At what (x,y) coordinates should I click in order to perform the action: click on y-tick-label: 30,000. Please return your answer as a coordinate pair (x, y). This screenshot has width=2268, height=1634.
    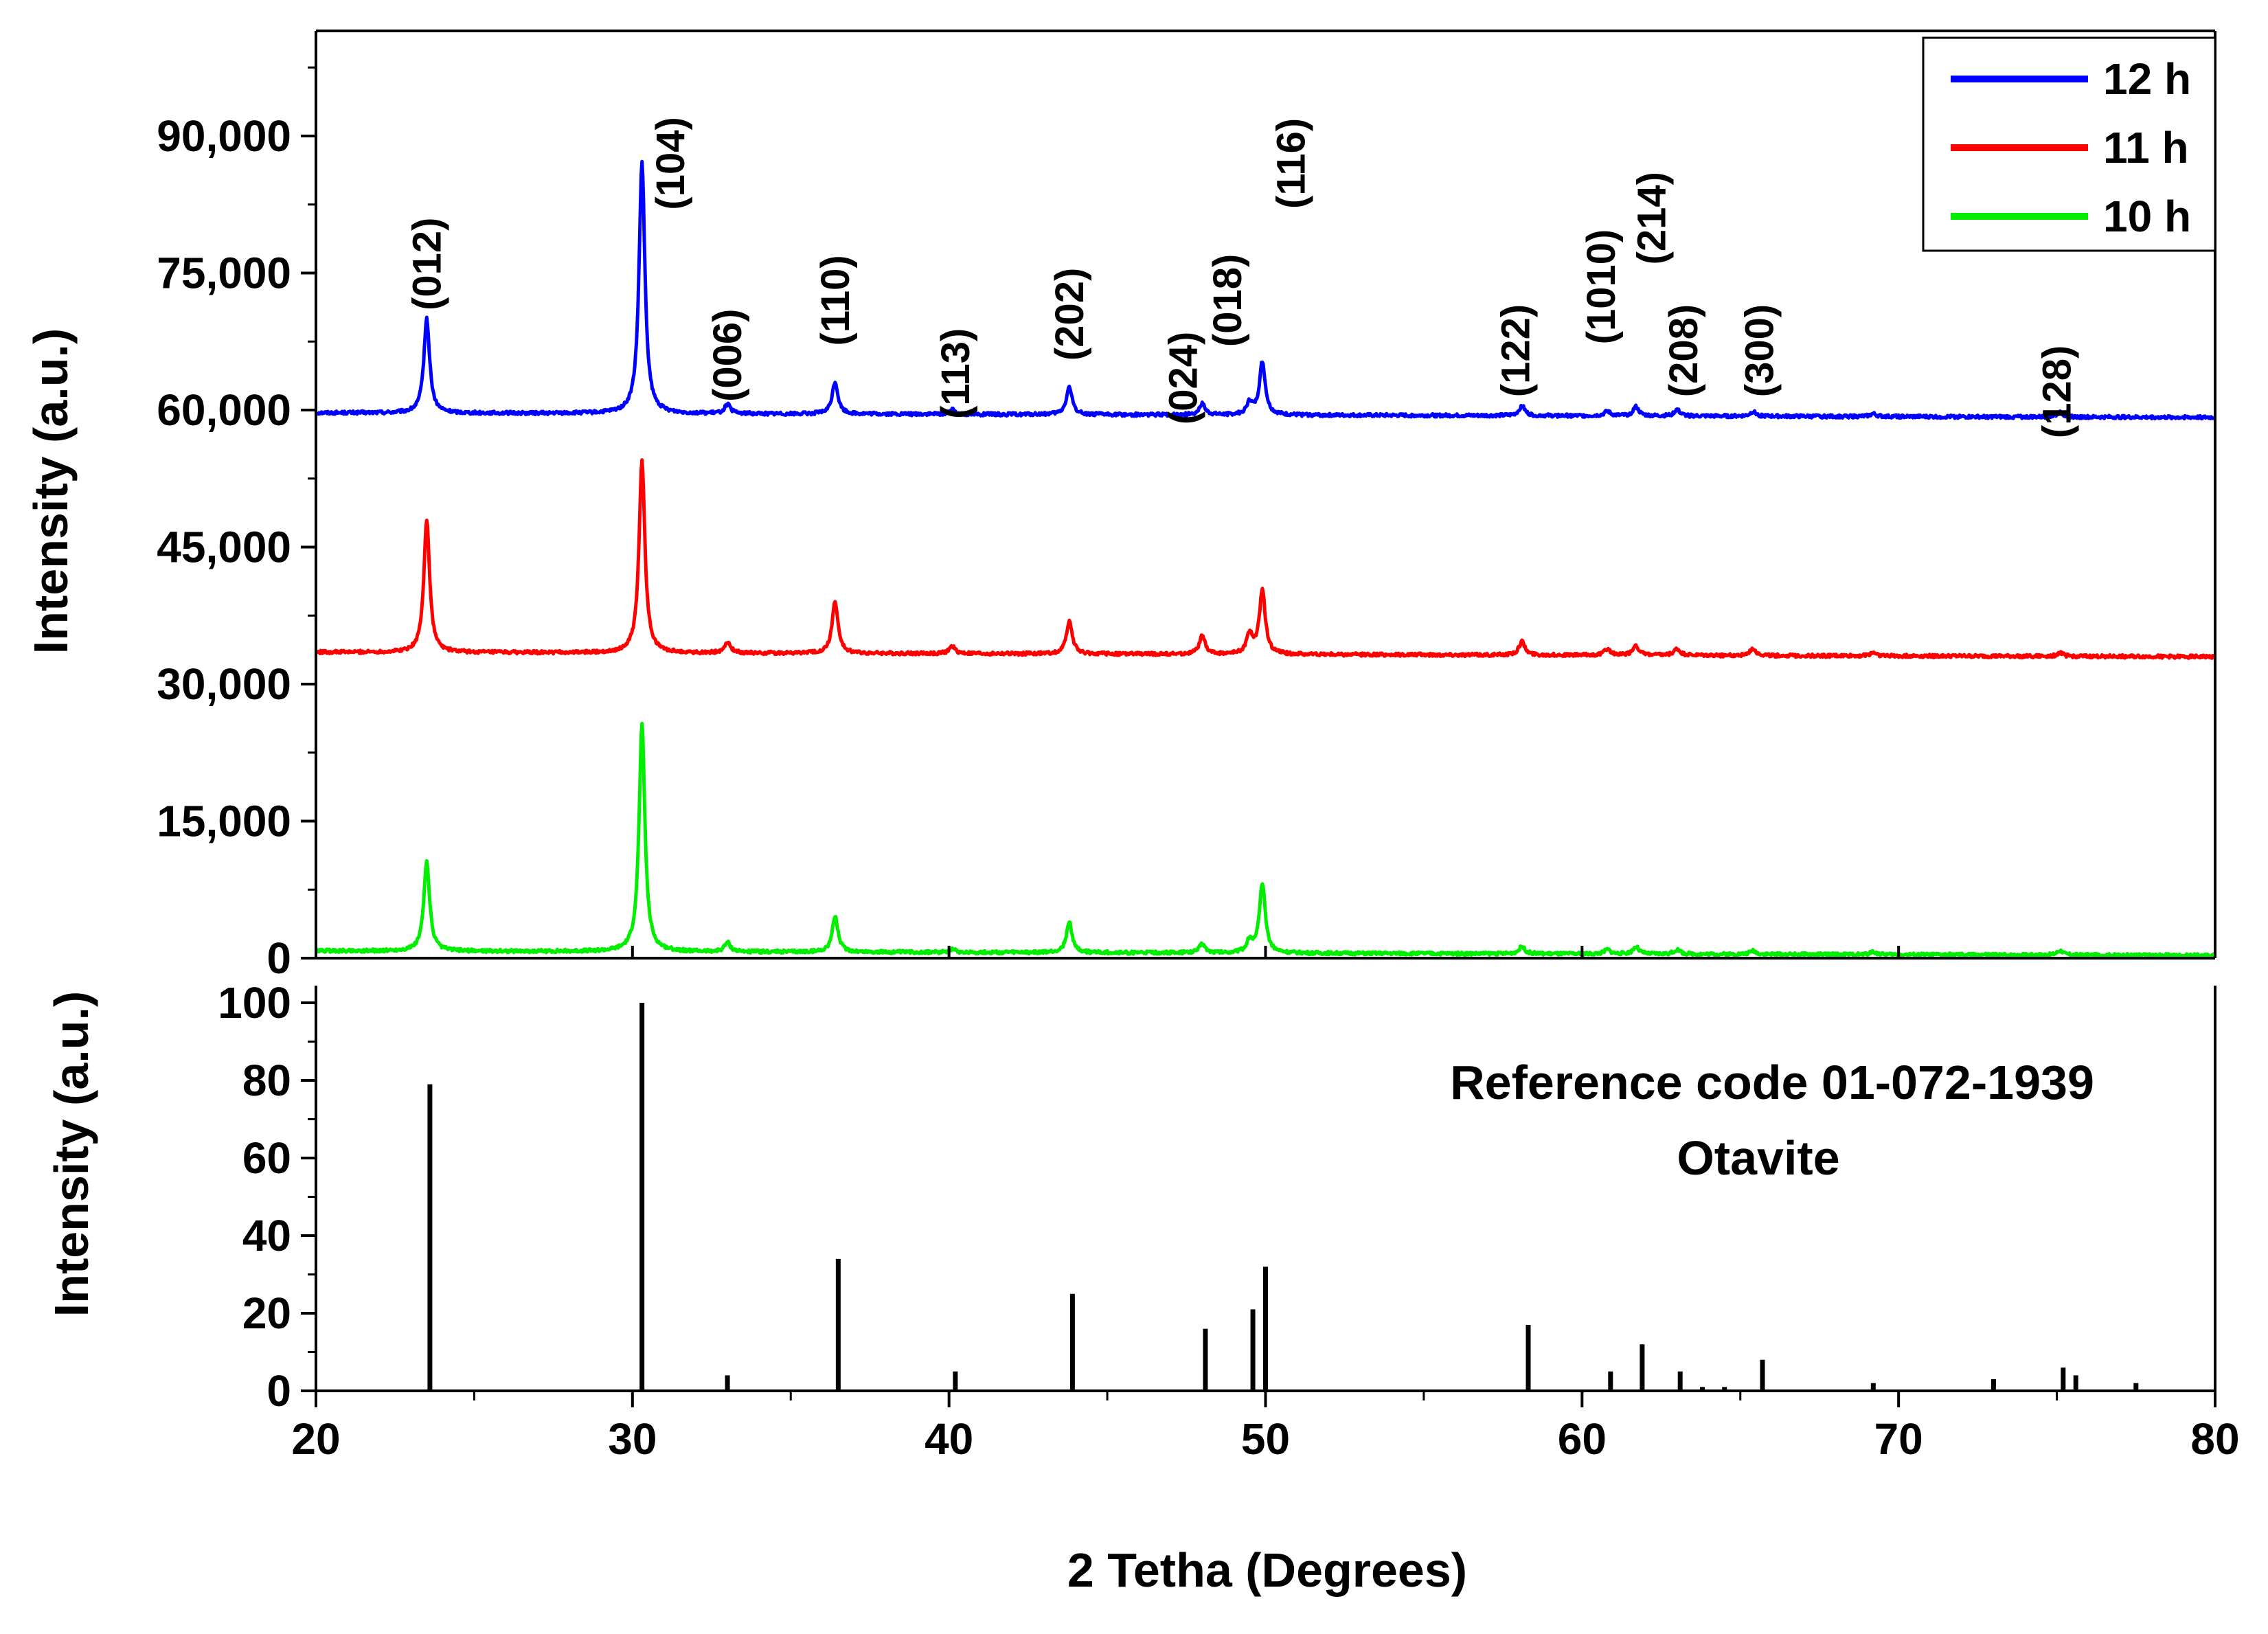
    Looking at the image, I should click on (224, 684).